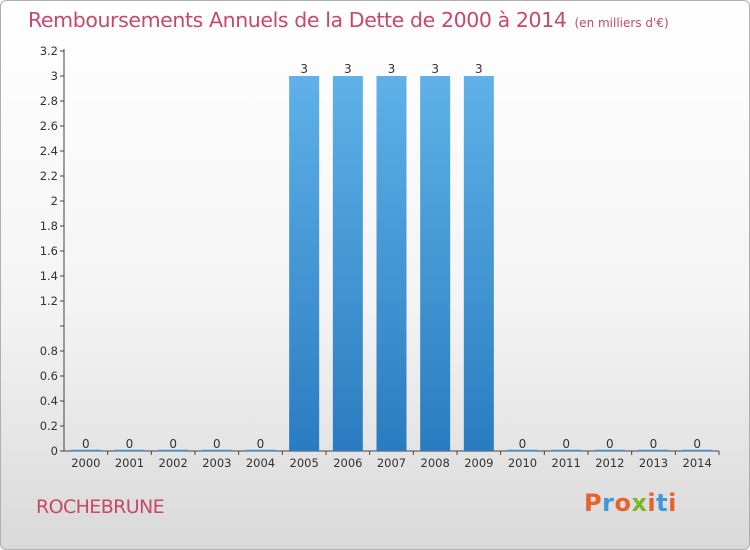  I want to click on logo-letter: t, so click(662, 503).